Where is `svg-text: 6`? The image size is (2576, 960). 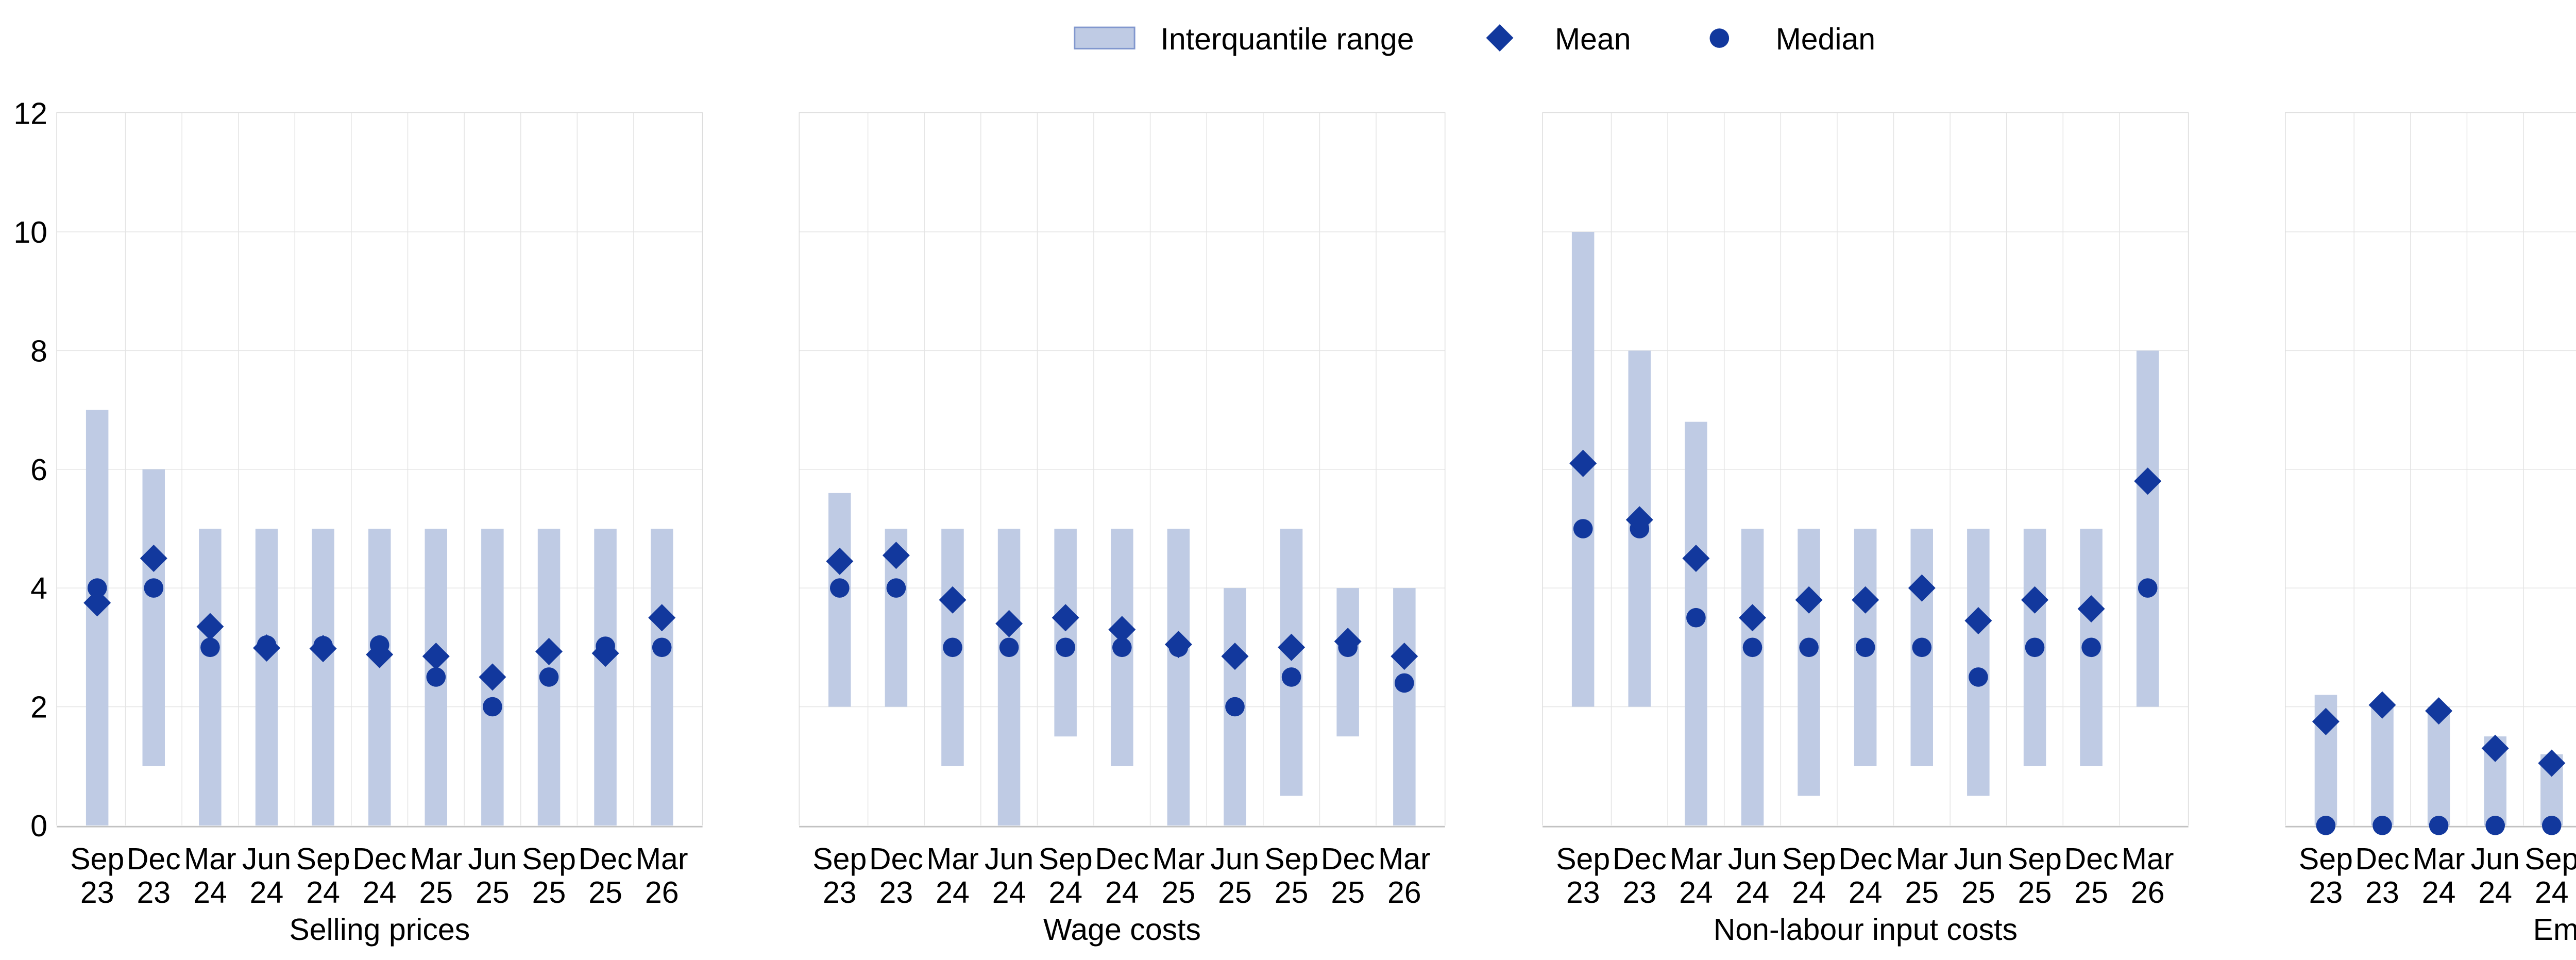
svg-text: 6 is located at coordinates (38, 470).